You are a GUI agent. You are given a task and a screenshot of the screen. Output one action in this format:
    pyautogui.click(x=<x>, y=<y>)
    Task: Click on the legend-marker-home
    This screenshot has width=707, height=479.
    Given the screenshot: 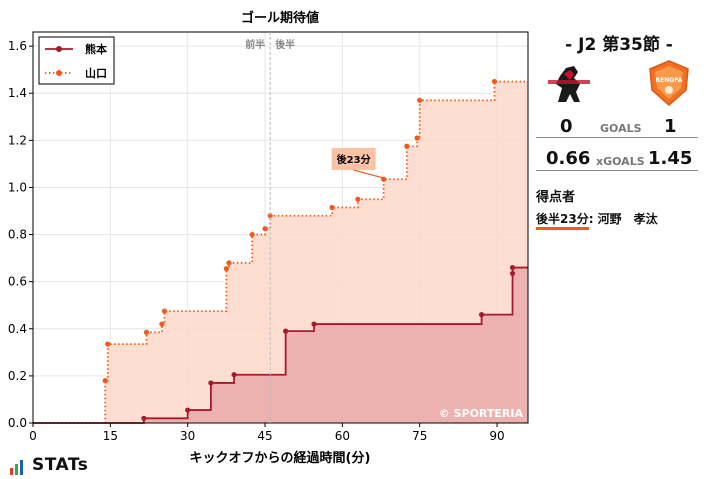 What is the action you would take?
    pyautogui.click(x=59, y=49)
    